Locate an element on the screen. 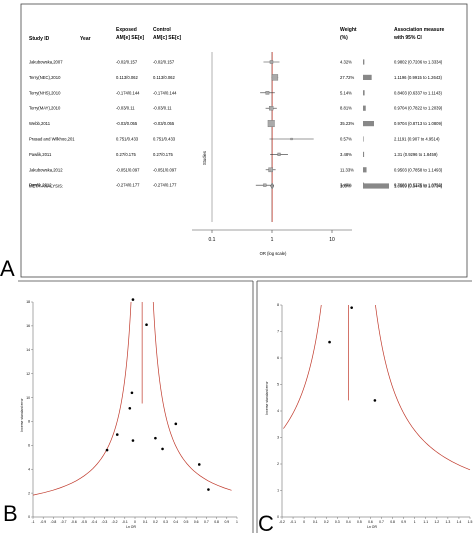  control-stats: -0.274/0.177 is located at coordinates (165, 185).